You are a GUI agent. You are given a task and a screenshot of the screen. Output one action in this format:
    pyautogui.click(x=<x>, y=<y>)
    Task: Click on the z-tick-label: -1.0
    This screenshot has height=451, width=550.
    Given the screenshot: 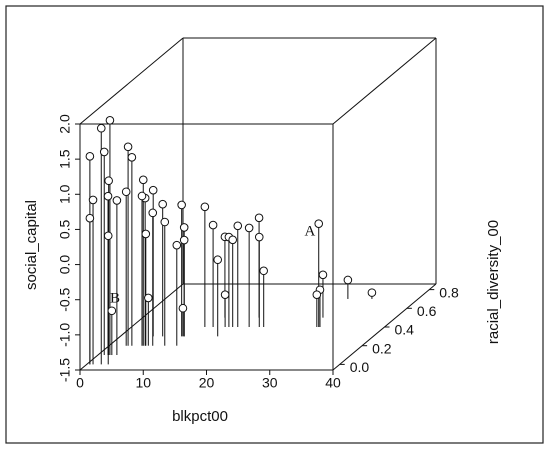 What is the action you would take?
    pyautogui.click(x=65, y=335)
    